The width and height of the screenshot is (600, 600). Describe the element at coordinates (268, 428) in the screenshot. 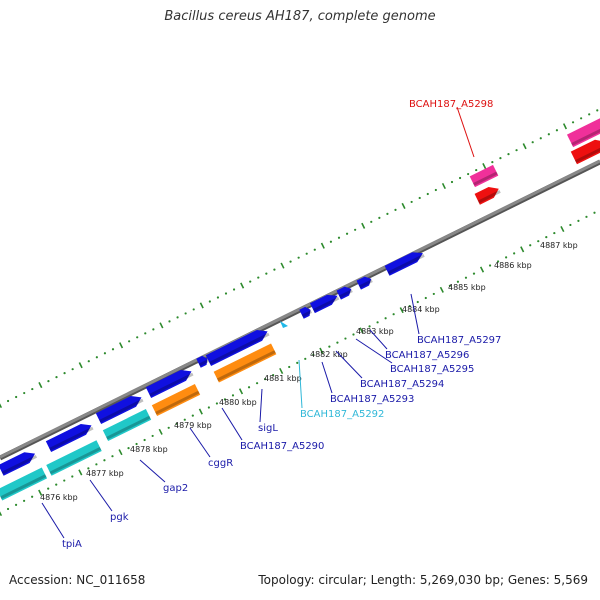

I see `gene-label: sigL` at that location.